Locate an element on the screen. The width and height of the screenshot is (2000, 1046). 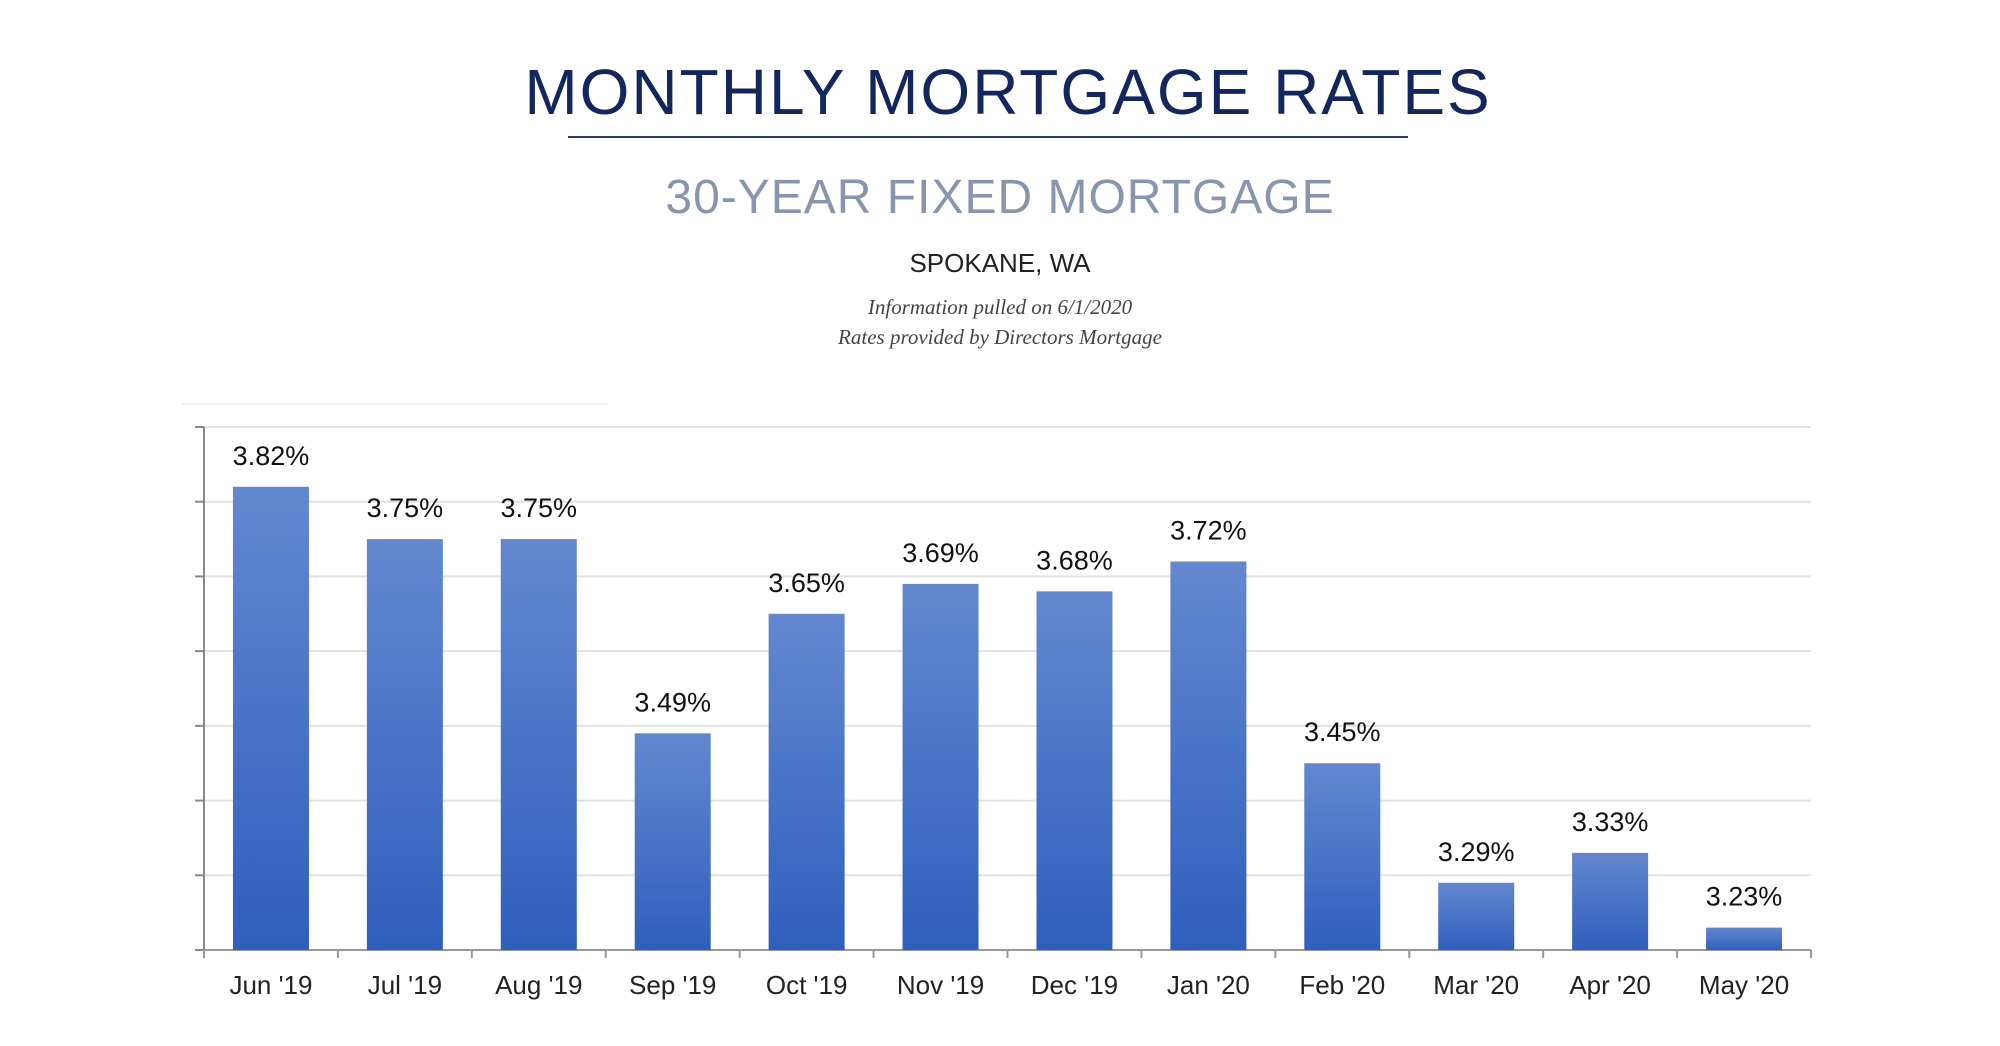
x-tick-label: Oct '19 is located at coordinates (807, 985).